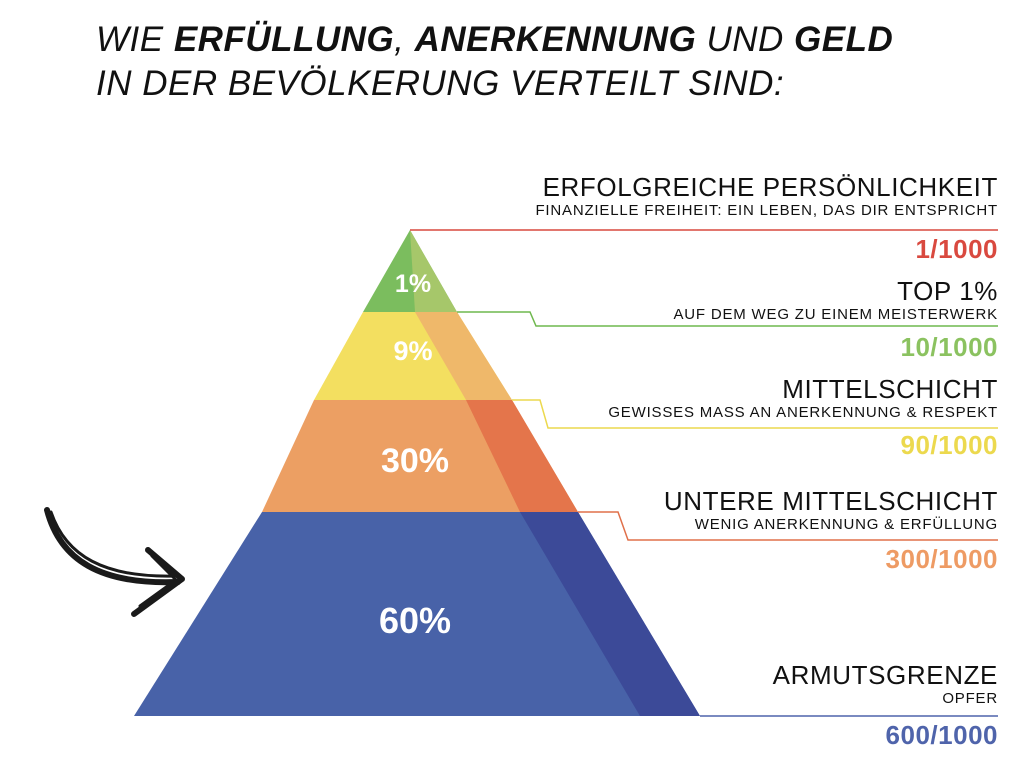 This screenshot has width=1024, height=758. What do you see at coordinates (114, 562) in the screenshot?
I see `arrow-icon` at bounding box center [114, 562].